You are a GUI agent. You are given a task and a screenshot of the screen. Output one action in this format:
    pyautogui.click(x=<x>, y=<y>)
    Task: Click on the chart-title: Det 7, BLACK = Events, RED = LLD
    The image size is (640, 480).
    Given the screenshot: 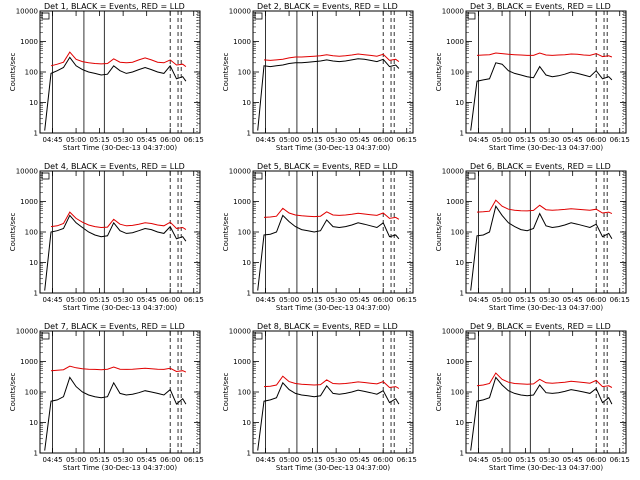 What is the action you would take?
    pyautogui.click(x=114, y=326)
    